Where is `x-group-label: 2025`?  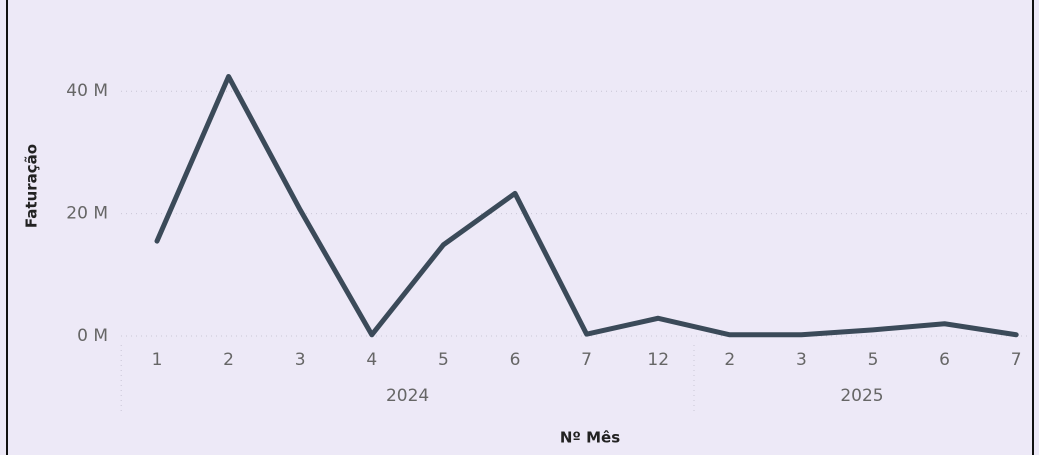
x-group-label: 2025 is located at coordinates (861, 396).